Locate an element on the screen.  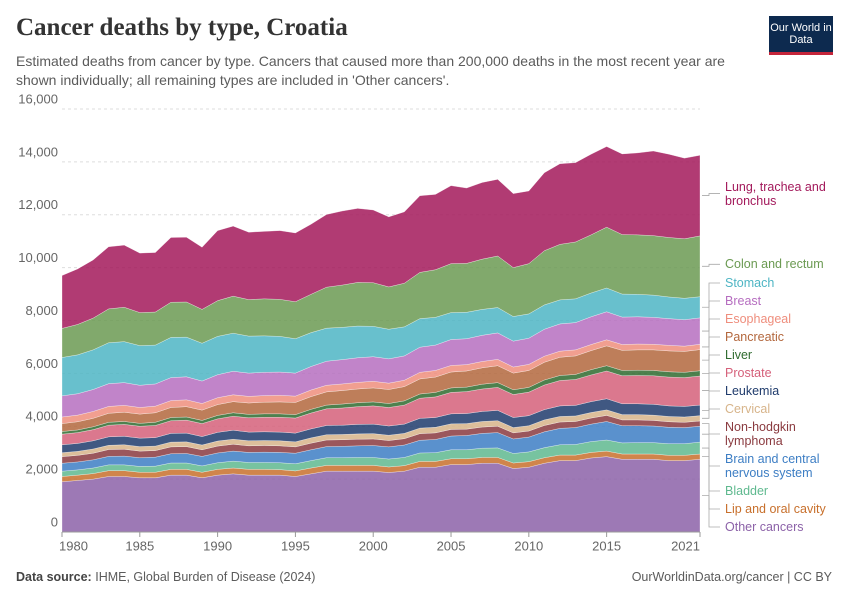
legend-label: Lip and oral cavity is located at coordinates (775, 509).